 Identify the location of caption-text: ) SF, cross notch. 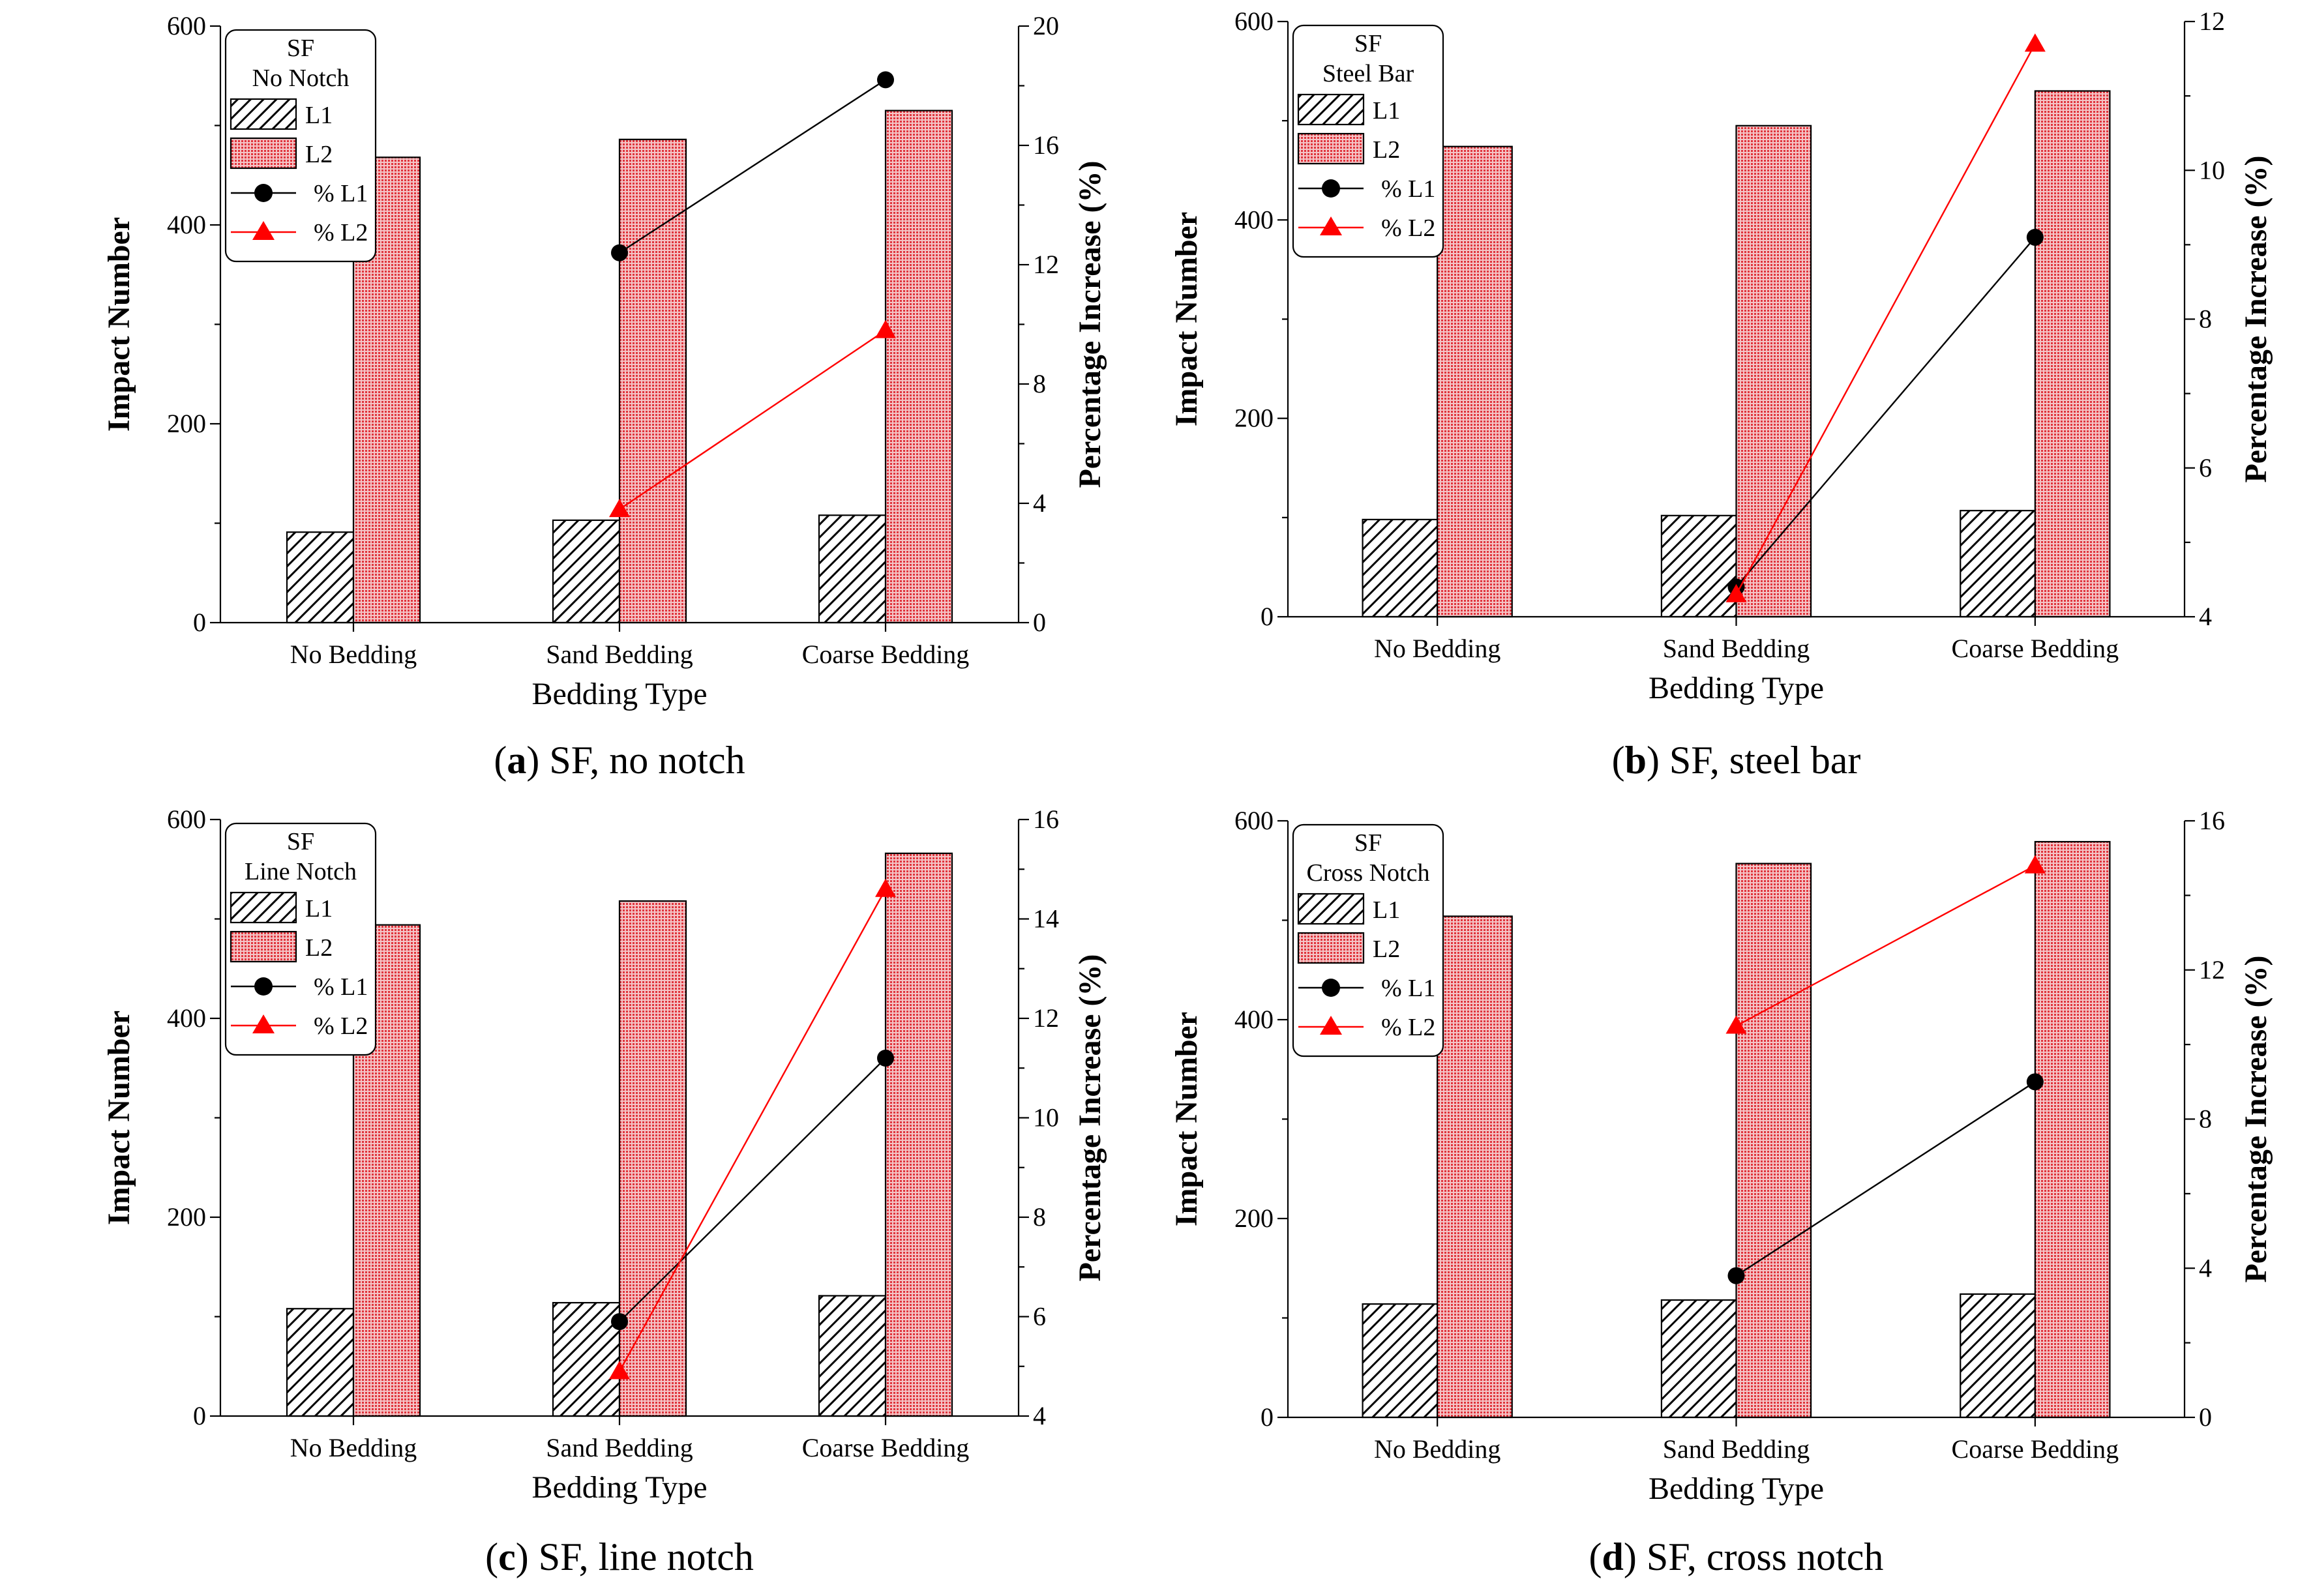
(1754, 1556).